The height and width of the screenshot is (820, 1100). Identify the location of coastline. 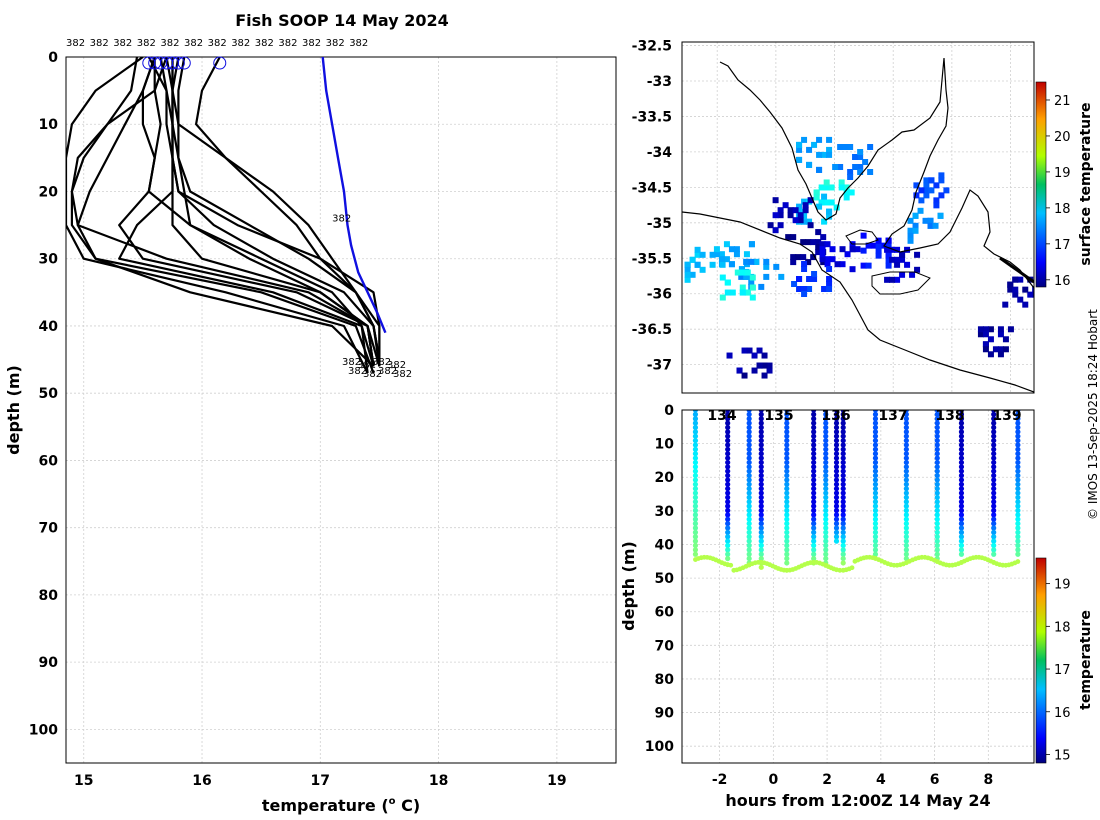
(858, 225).